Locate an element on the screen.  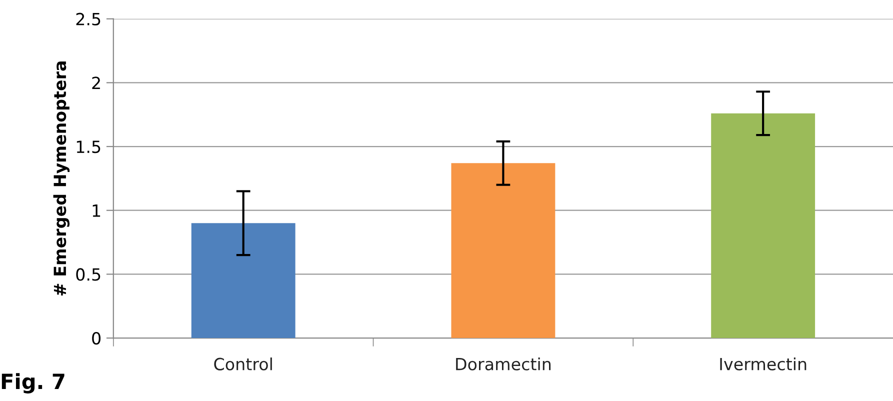
y-tick-label: 0.5 is located at coordinates (88, 274).